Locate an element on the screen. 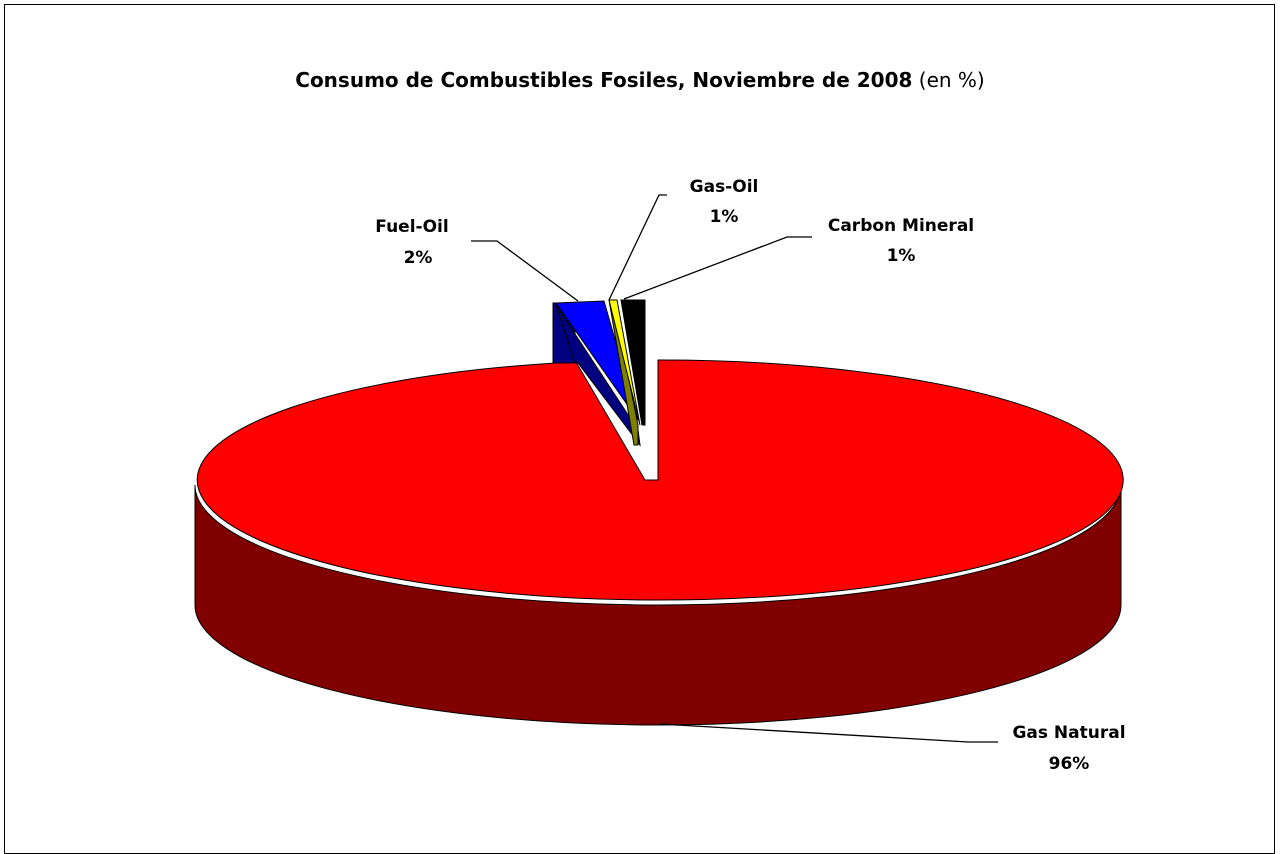 The width and height of the screenshot is (1280, 854). label-gas-oil-name: Gas-Oil is located at coordinates (724, 187).